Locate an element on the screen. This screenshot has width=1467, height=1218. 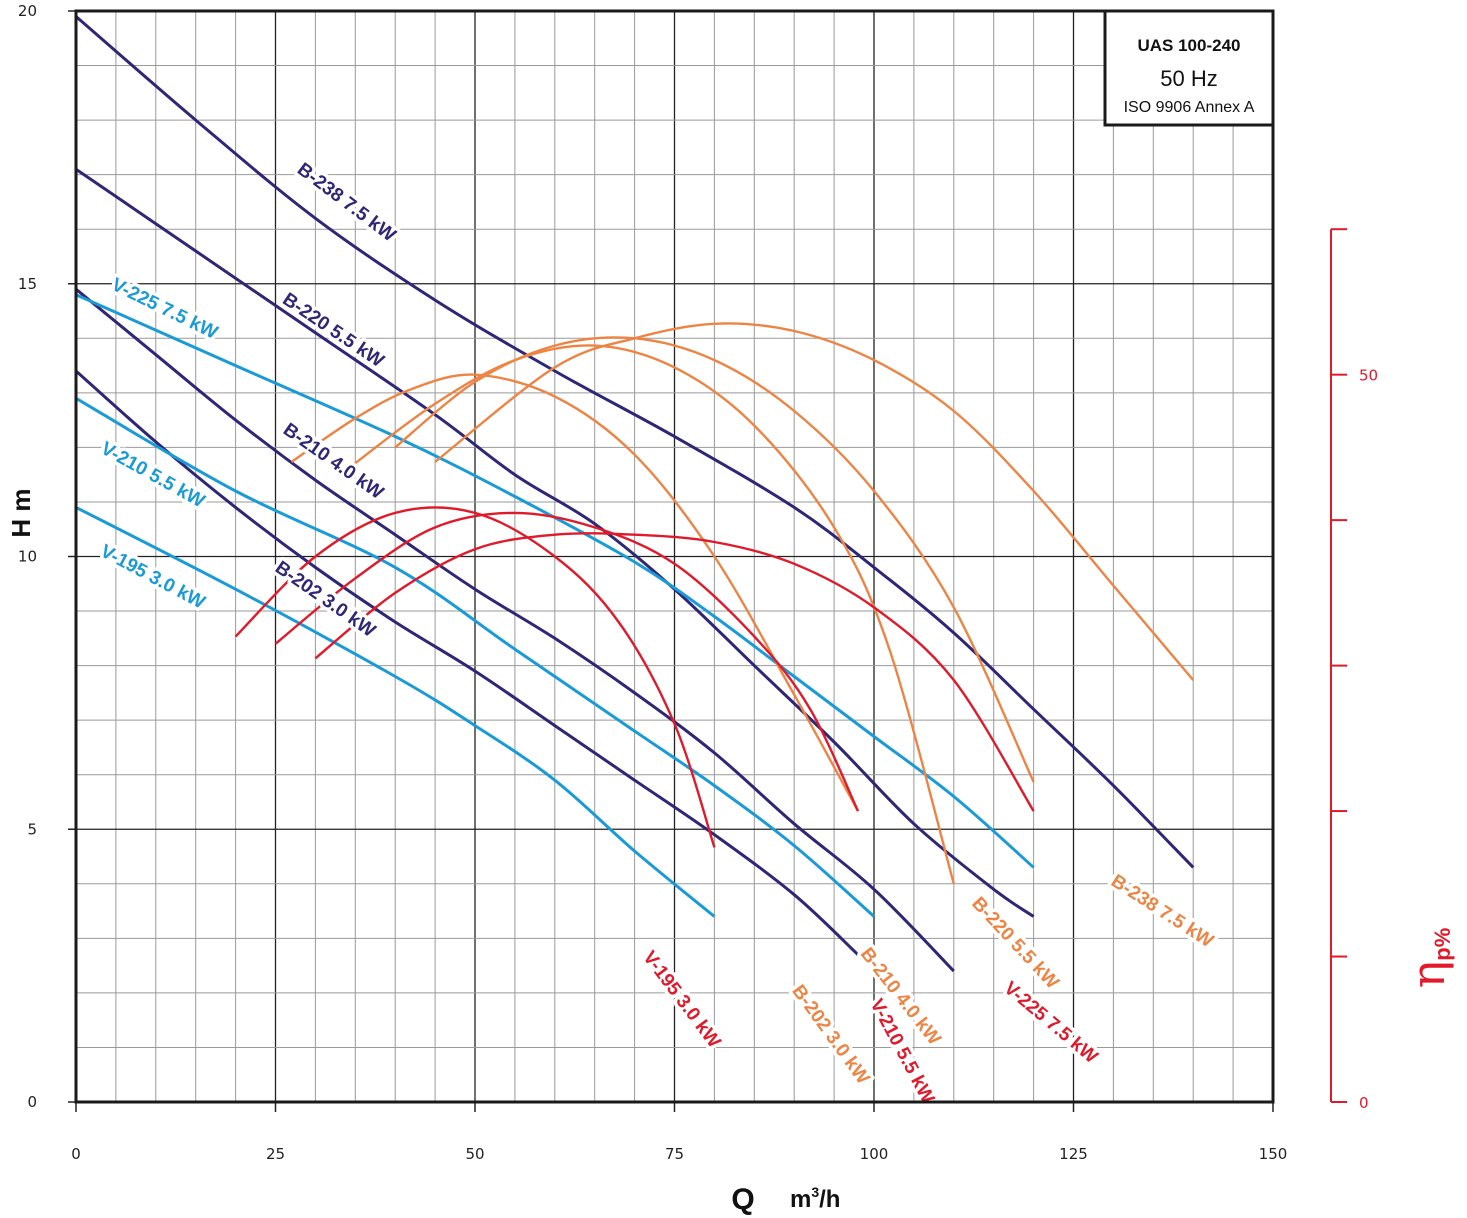
y2-axis-label-sub: p% is located at coordinates (1442, 944).